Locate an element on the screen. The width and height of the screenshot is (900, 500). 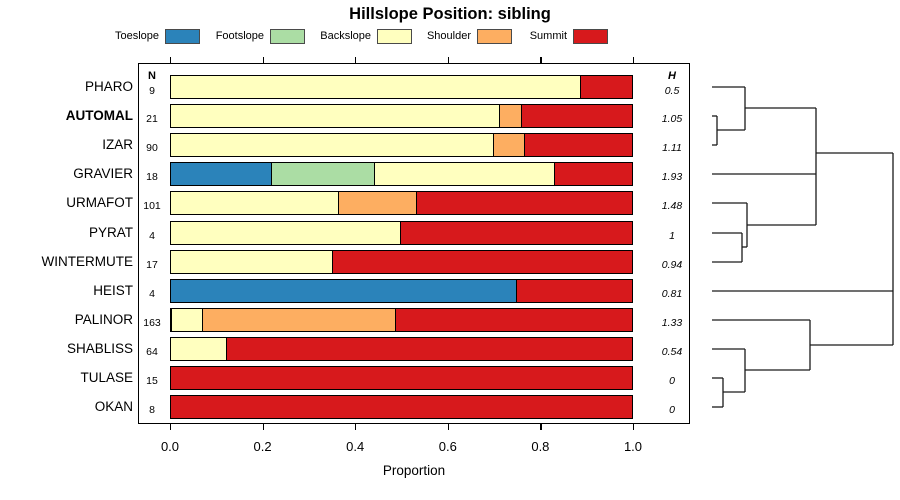
n-value: 15 is located at coordinates (152, 381).